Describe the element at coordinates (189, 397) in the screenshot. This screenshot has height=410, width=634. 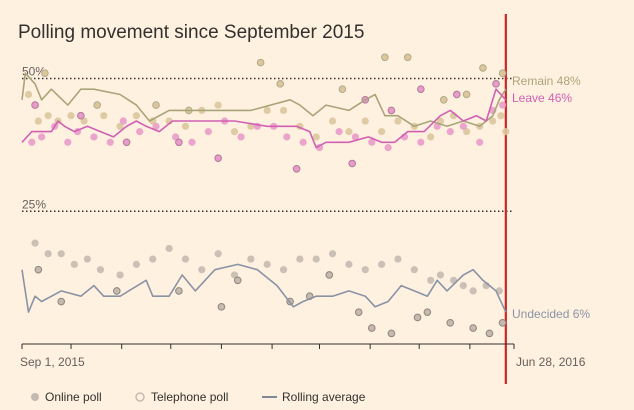
I see `legend-telephone-label: Telephone poll` at that location.